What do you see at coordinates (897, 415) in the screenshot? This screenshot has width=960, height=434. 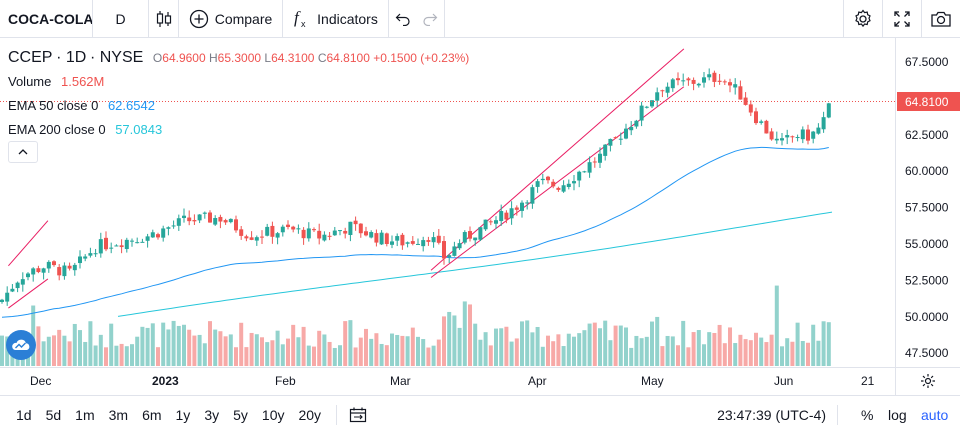 I see `log-scale-toggle: log` at bounding box center [897, 415].